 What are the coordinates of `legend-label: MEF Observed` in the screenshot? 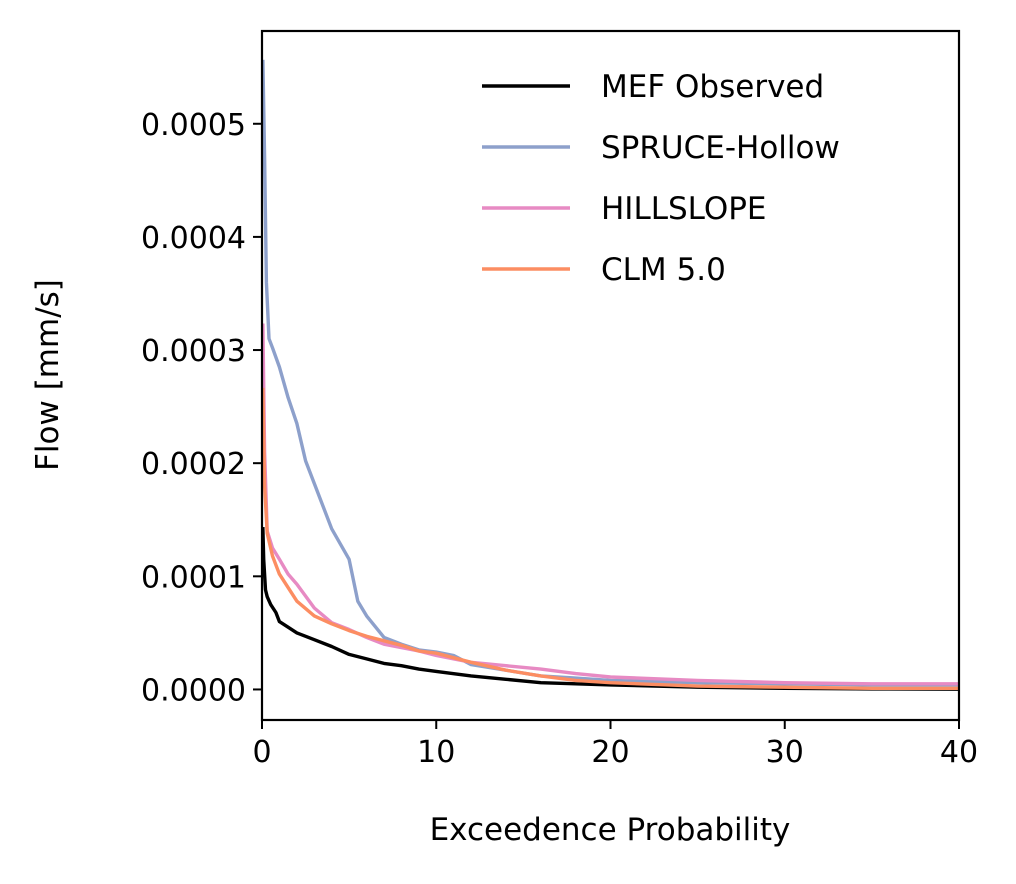 It's located at (712, 87).